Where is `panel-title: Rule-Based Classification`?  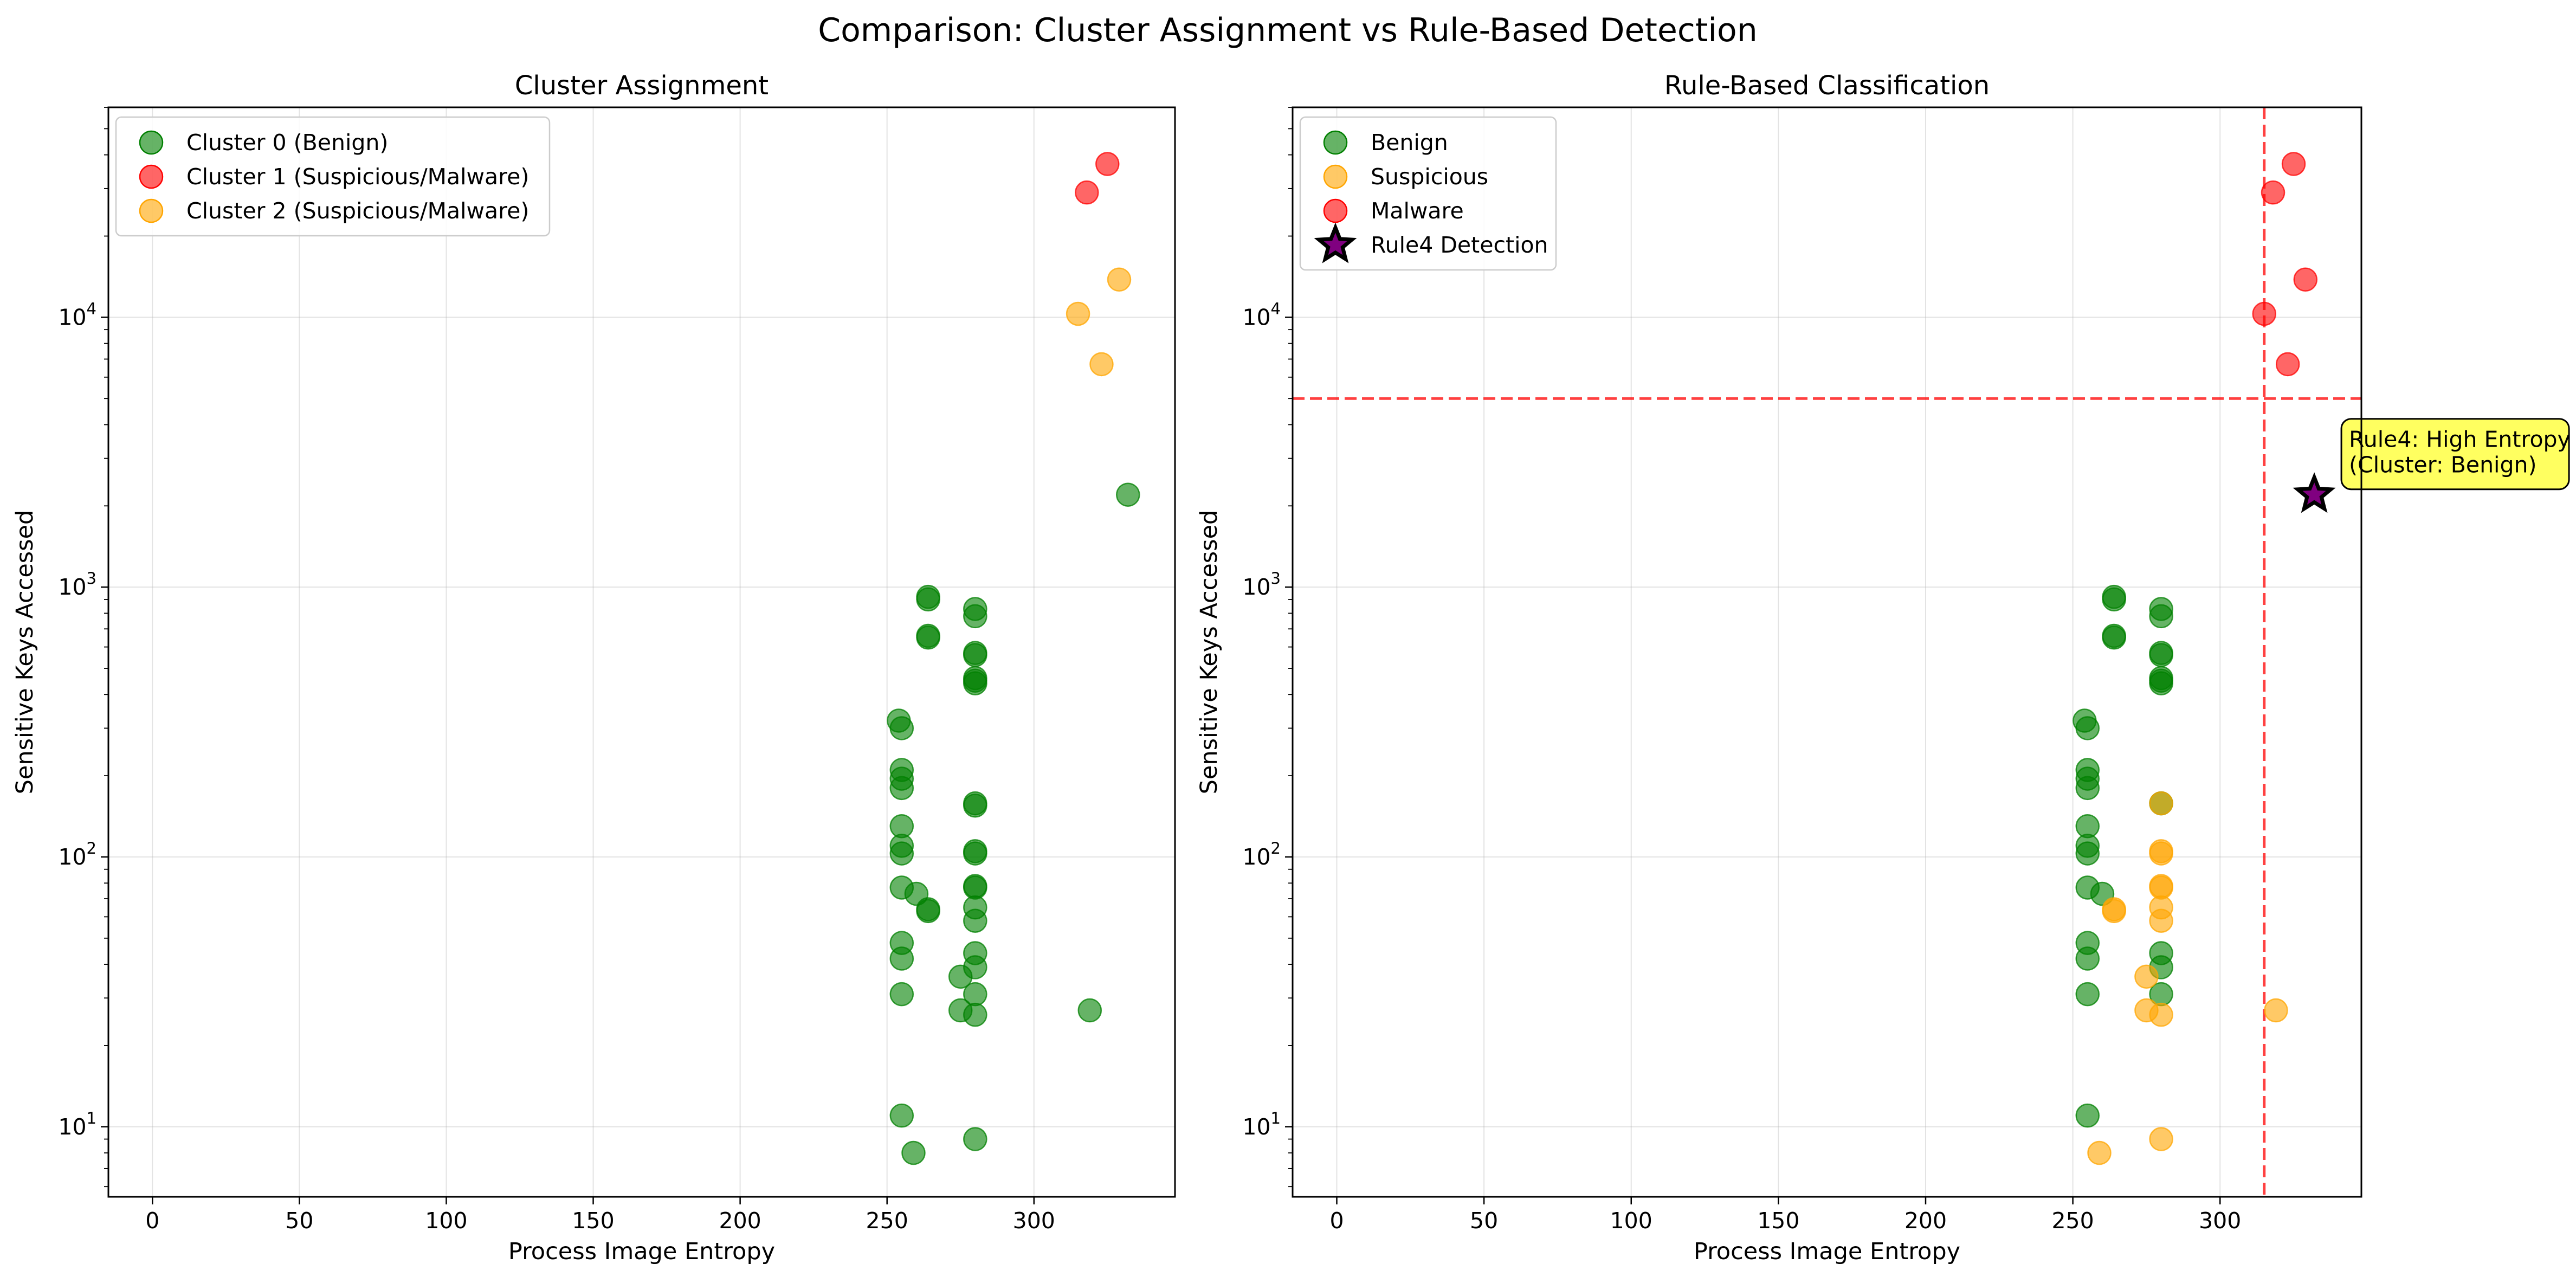
panel-title: Rule-Based Classification is located at coordinates (1827, 85).